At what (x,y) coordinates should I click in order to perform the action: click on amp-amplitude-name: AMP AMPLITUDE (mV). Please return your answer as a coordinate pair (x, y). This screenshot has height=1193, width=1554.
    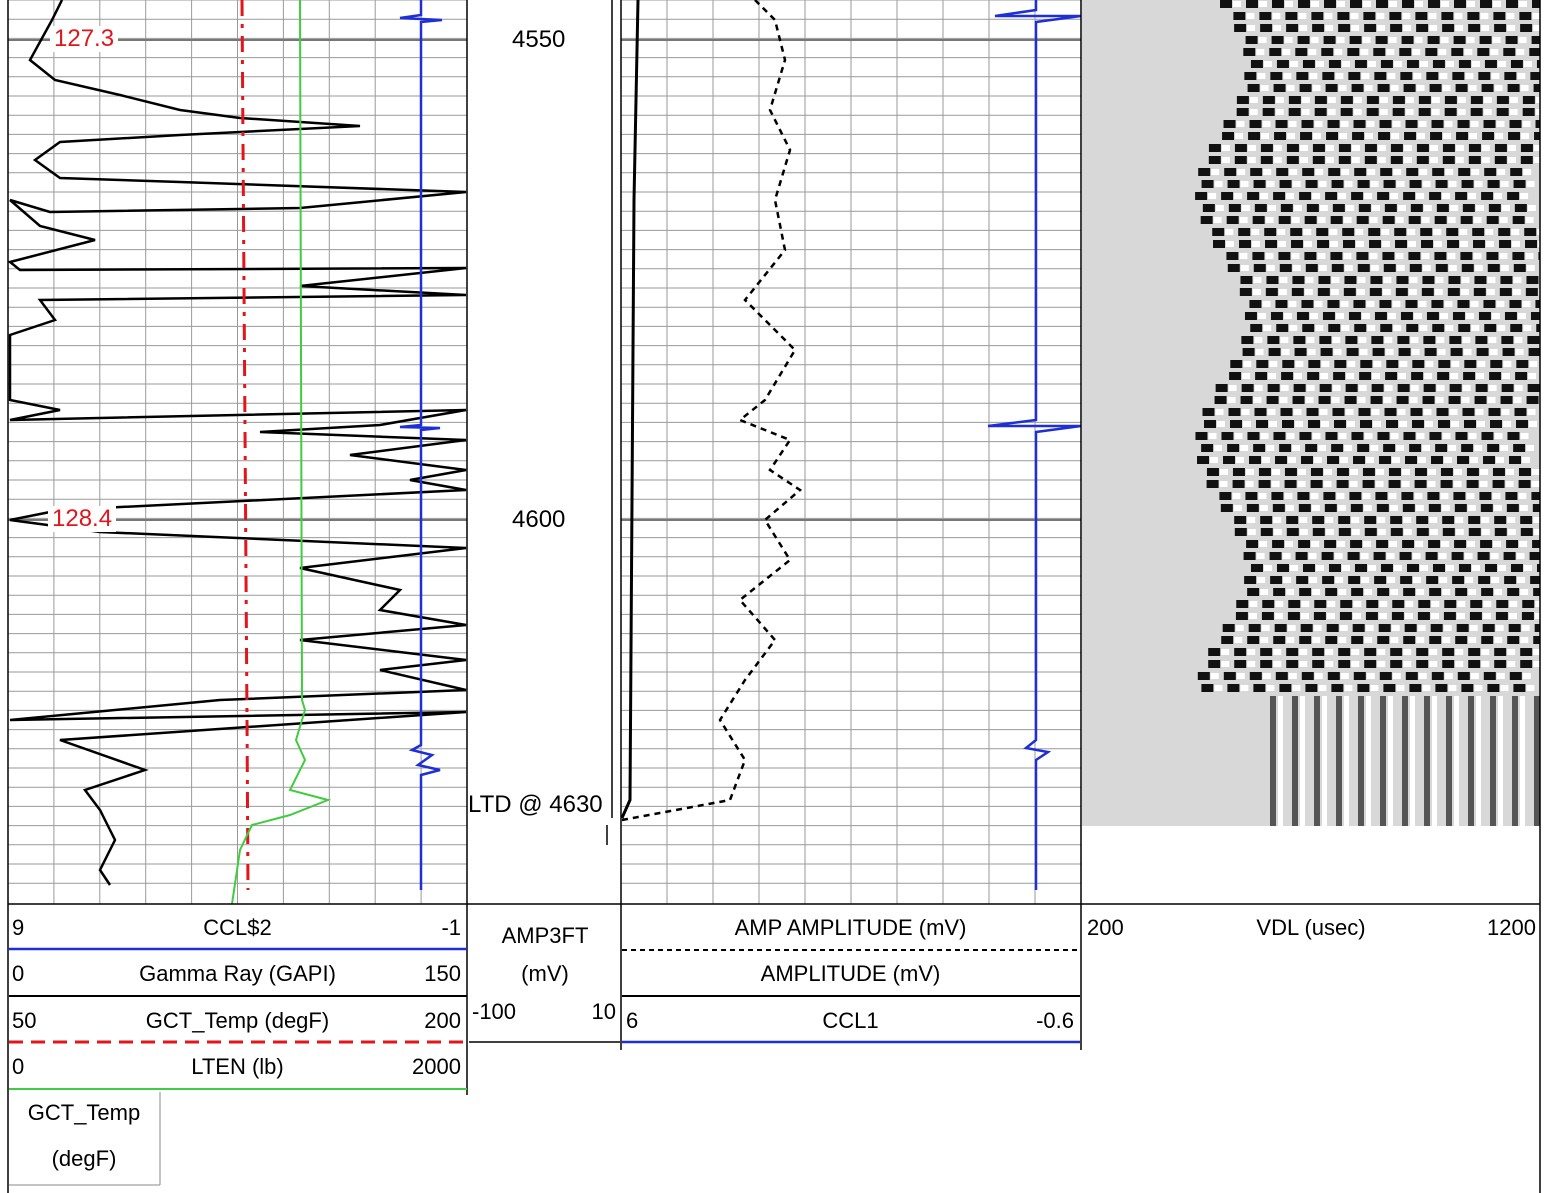
    Looking at the image, I should click on (850, 927).